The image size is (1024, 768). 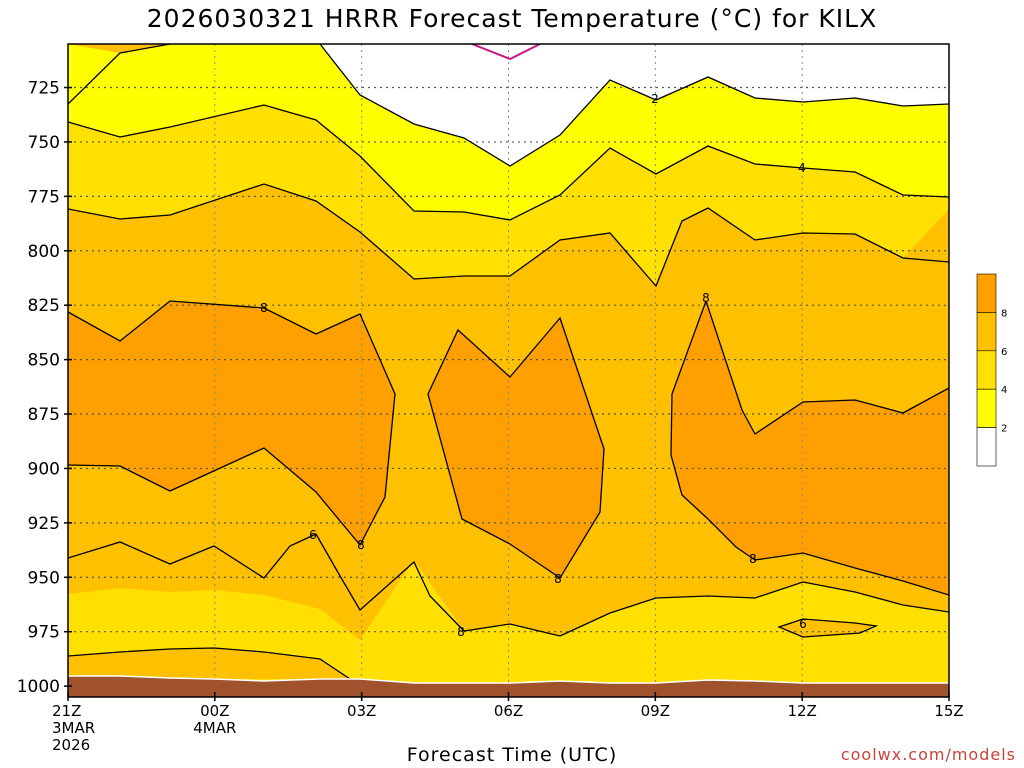 I want to click on y-tick-label: 850, so click(x=44, y=361).